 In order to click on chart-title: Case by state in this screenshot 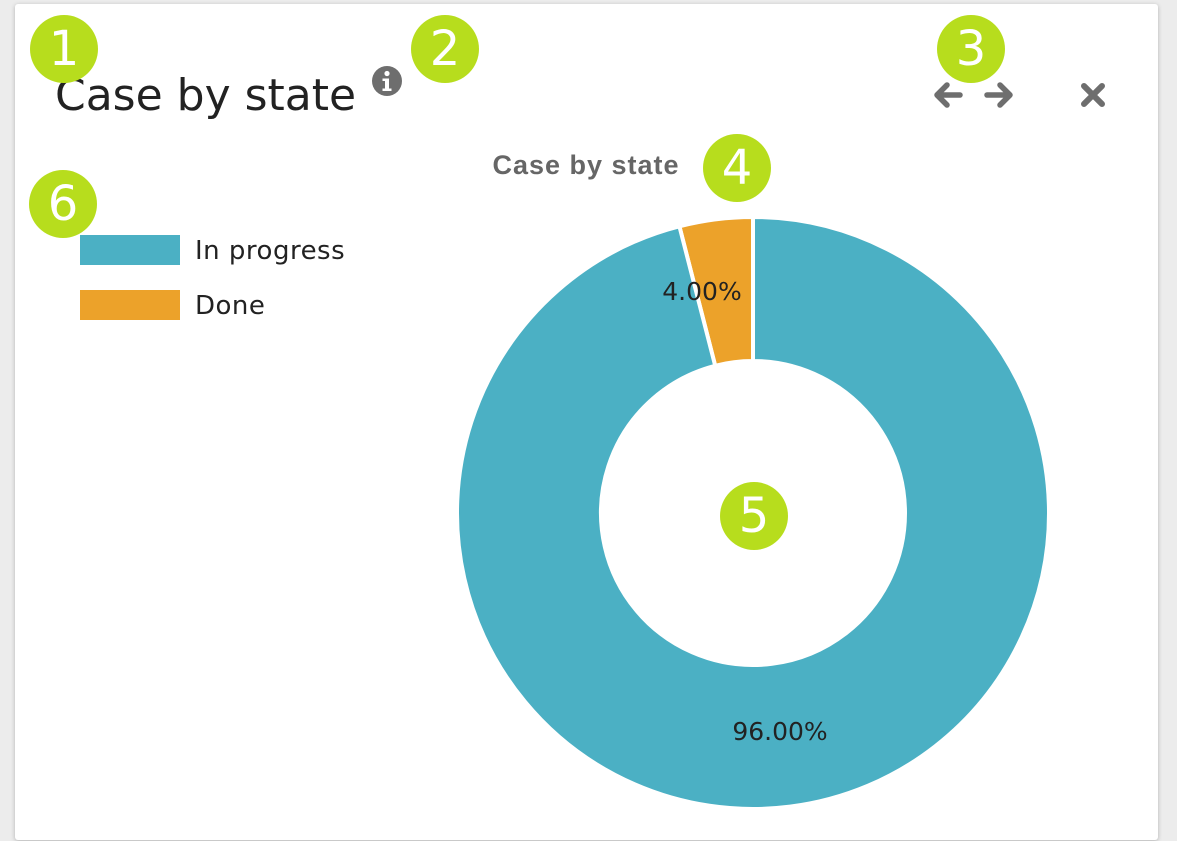, I will do `click(585, 165)`.